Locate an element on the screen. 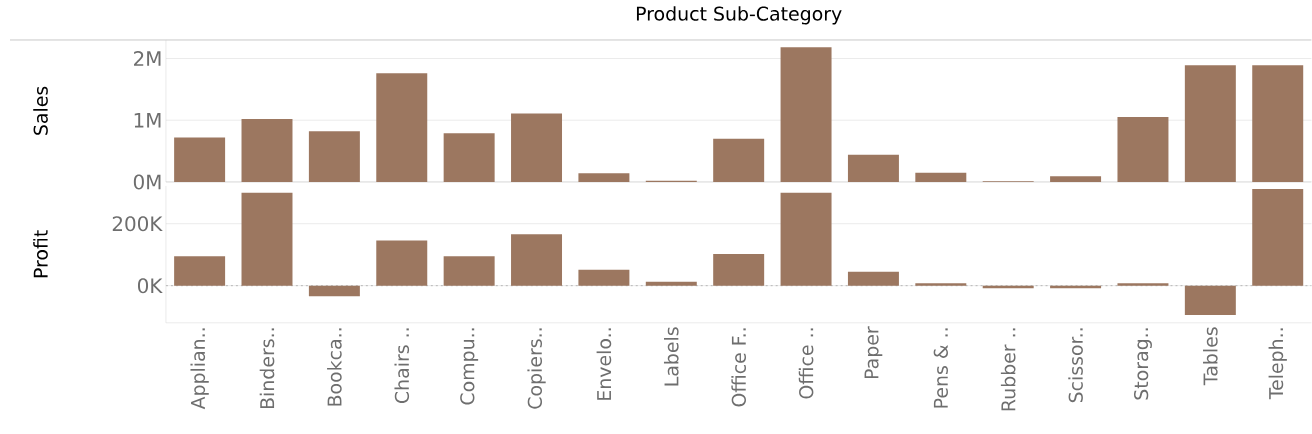 The height and width of the screenshot is (434, 1312). y-tick-label: 0K is located at coordinates (150, 286).